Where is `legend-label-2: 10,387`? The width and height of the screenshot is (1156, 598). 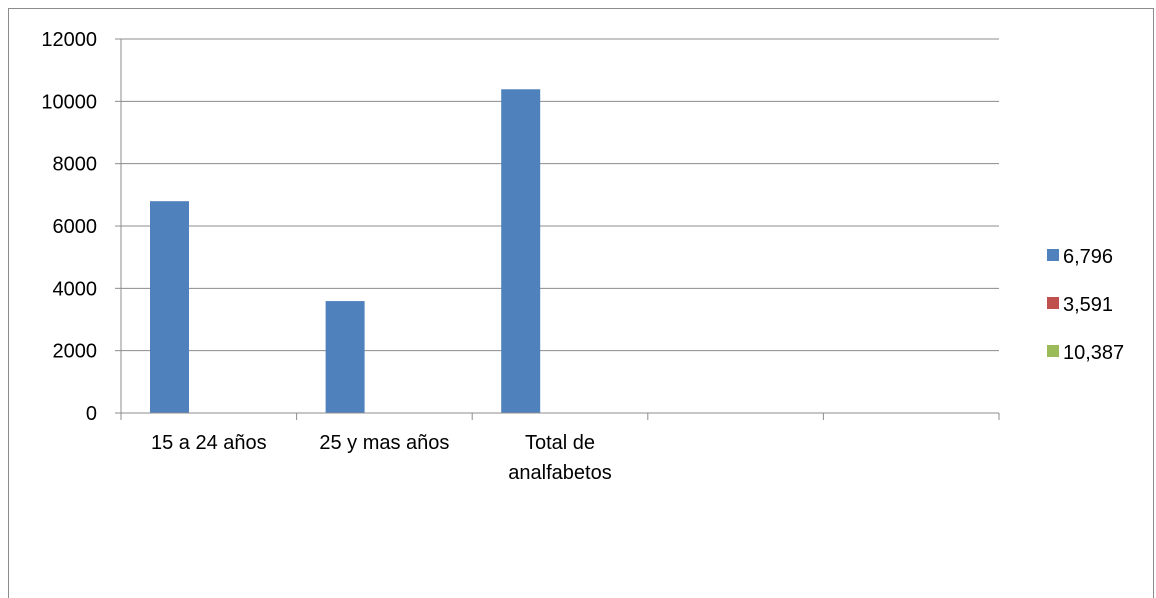
legend-label-2: 10,387 is located at coordinates (1093, 353).